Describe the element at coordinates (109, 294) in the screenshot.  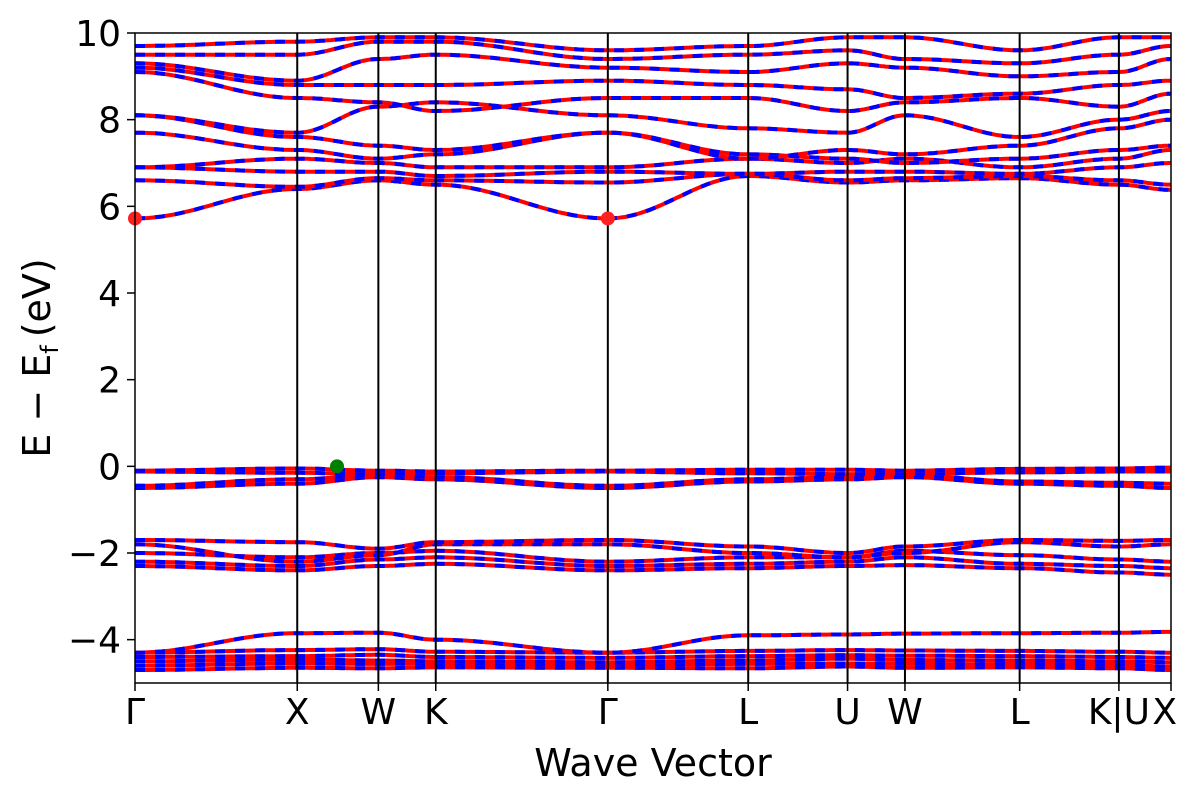
I see `y-tick-label: 4` at that location.